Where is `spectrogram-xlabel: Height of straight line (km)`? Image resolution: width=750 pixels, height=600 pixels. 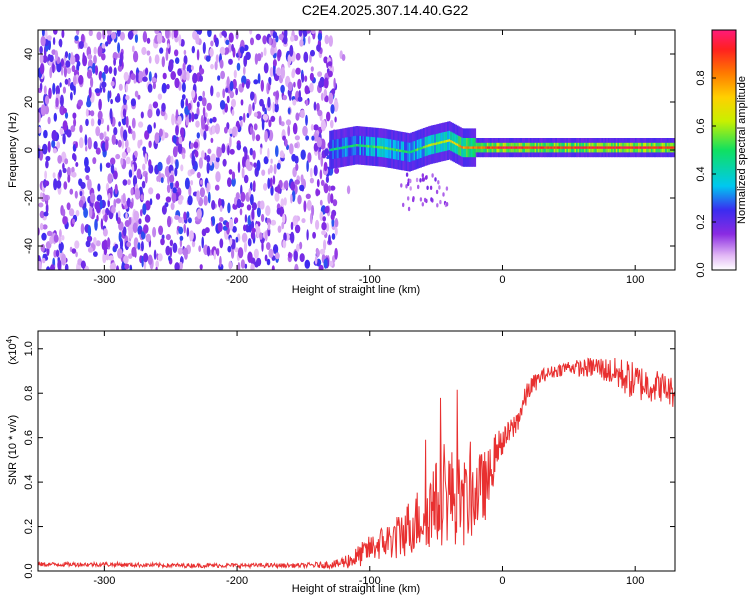 spectrogram-xlabel: Height of straight line (km) is located at coordinates (356, 290).